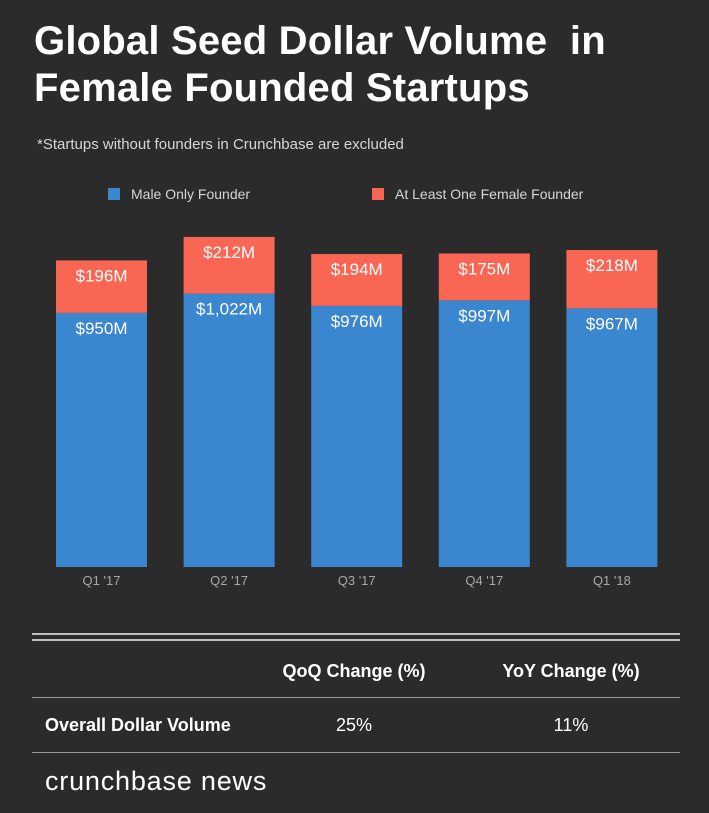 The image size is (709, 813). I want to click on data-label-male-1: $1,022M, so click(229, 309).